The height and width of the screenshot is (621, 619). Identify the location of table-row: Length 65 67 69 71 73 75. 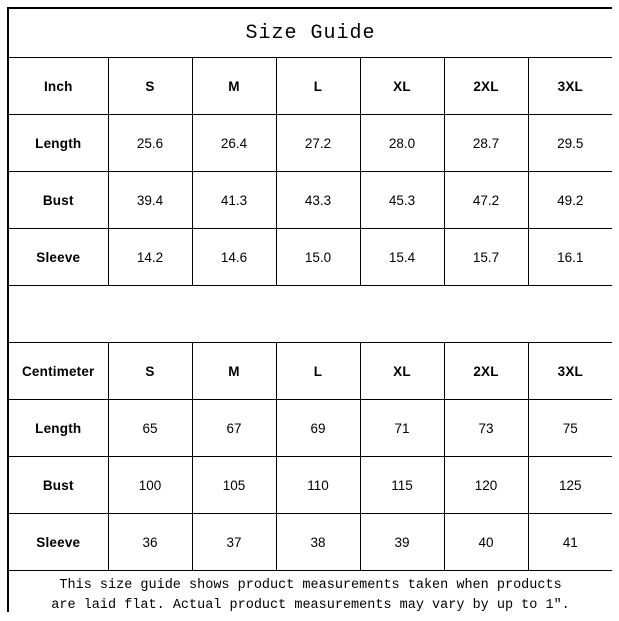
(310, 428).